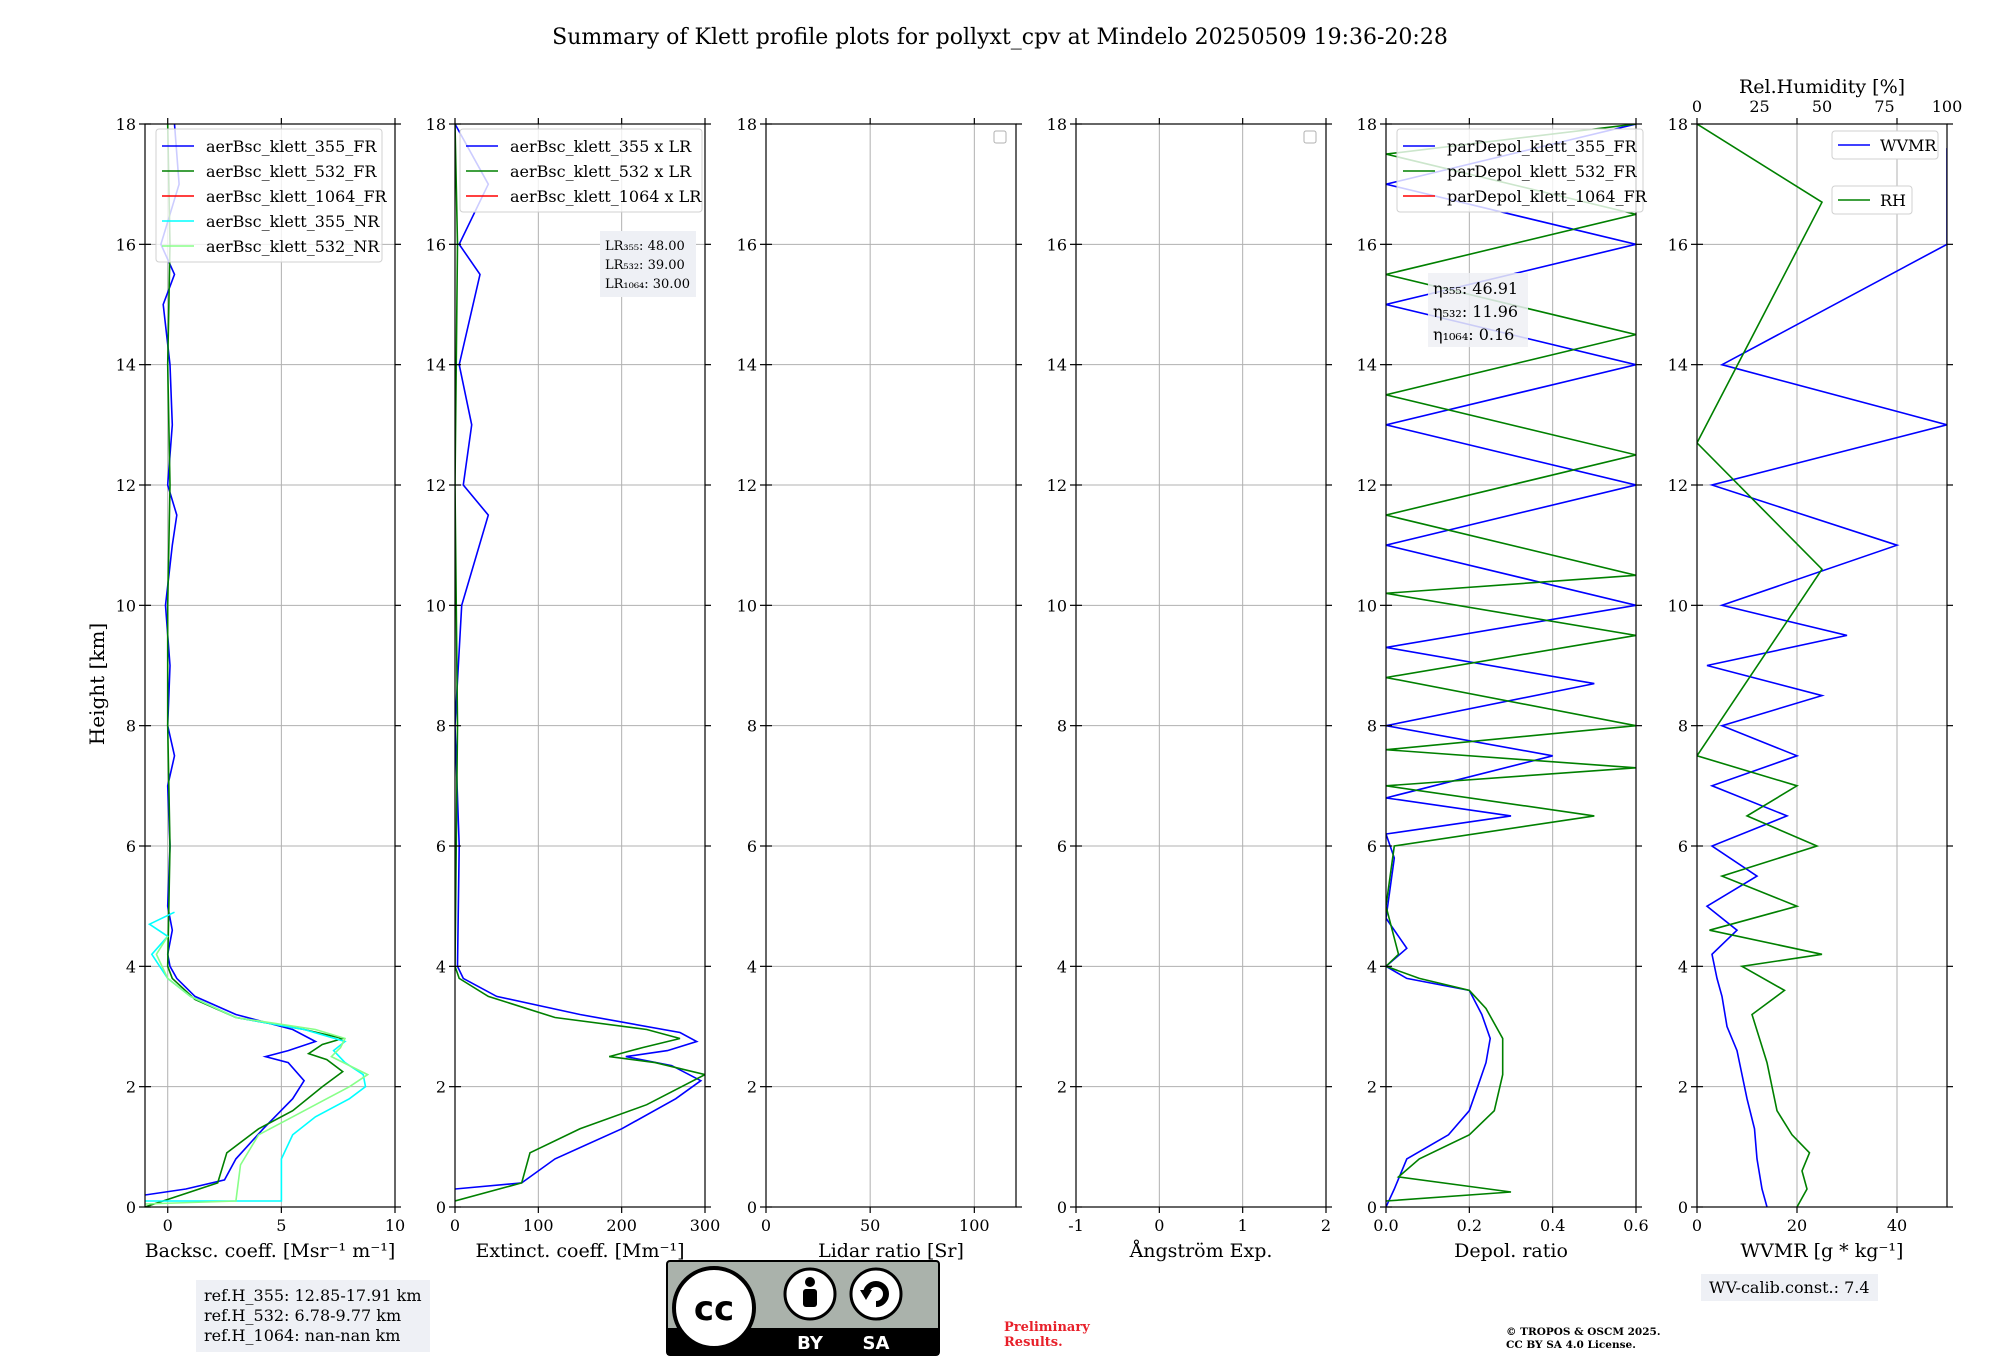  I want to click on series-line-parDepol_klett_355_FR, so click(1511, 665).